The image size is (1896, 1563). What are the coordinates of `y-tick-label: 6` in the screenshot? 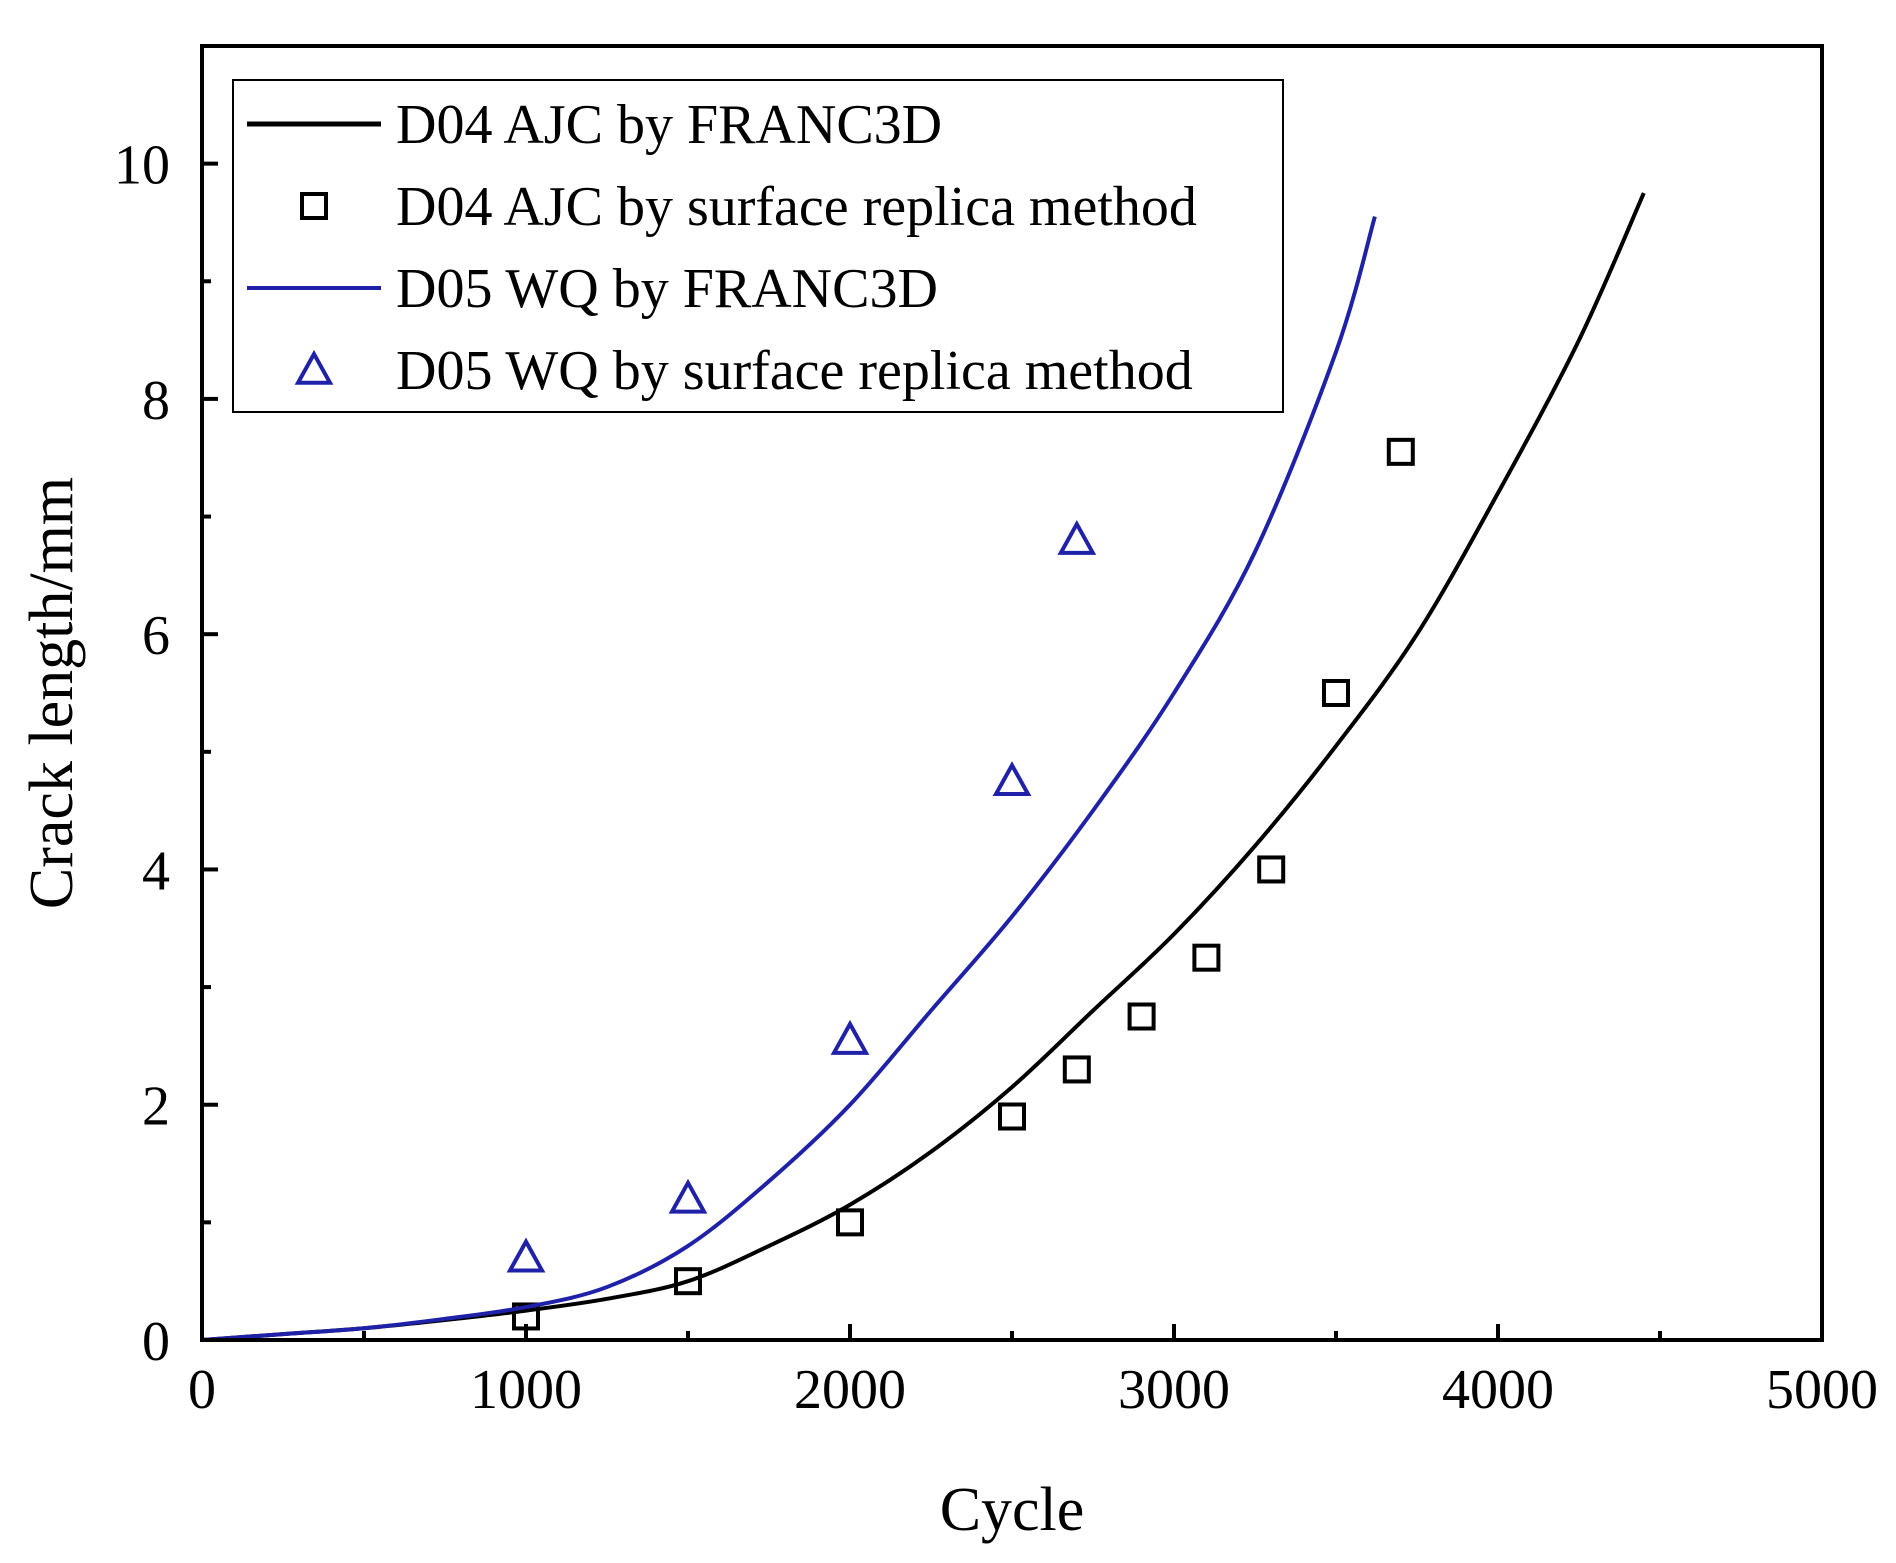 It's located at (156, 636).